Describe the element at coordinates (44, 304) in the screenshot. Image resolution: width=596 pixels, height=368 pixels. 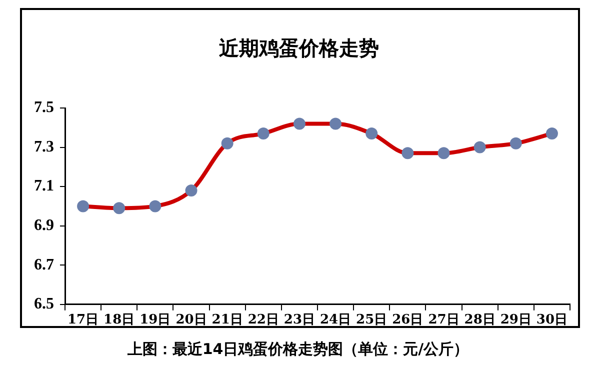
I see `y-tick-label: 6.5` at that location.